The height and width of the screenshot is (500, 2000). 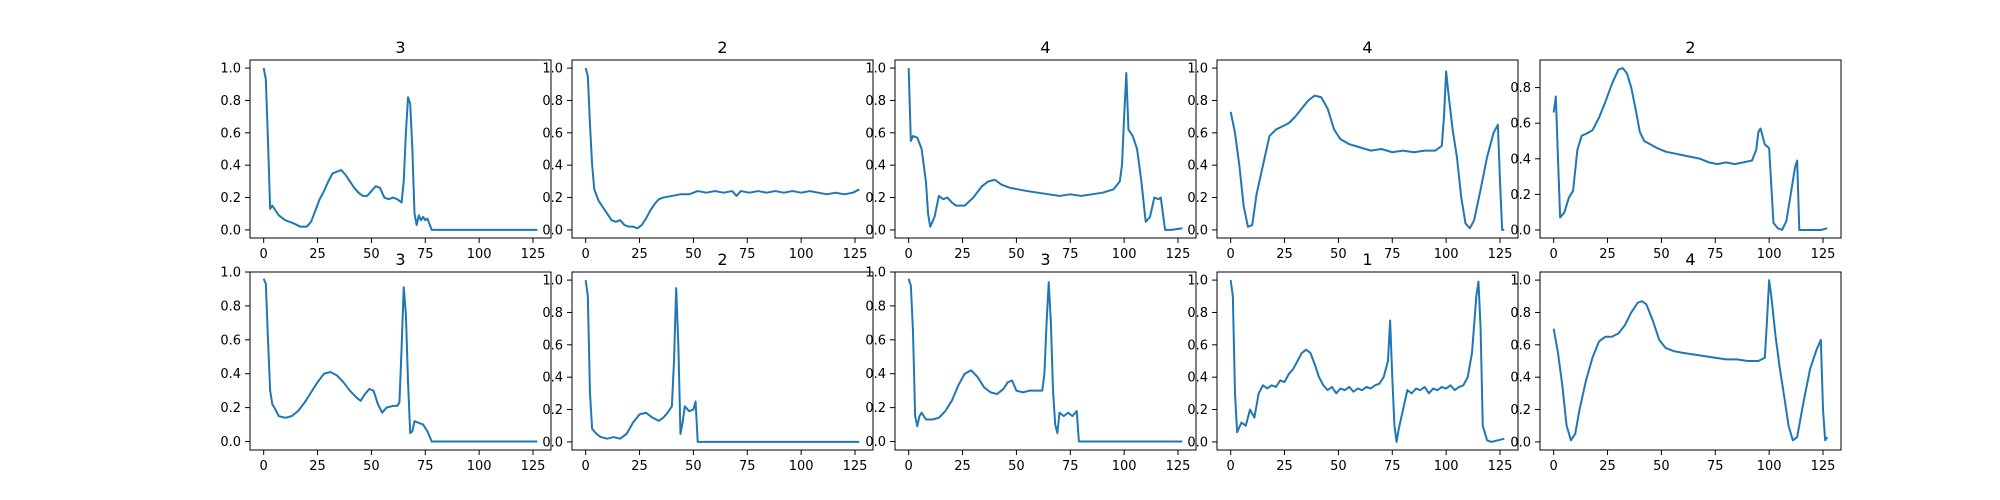 I want to click on subplot-title: 1, so click(x=1367, y=259).